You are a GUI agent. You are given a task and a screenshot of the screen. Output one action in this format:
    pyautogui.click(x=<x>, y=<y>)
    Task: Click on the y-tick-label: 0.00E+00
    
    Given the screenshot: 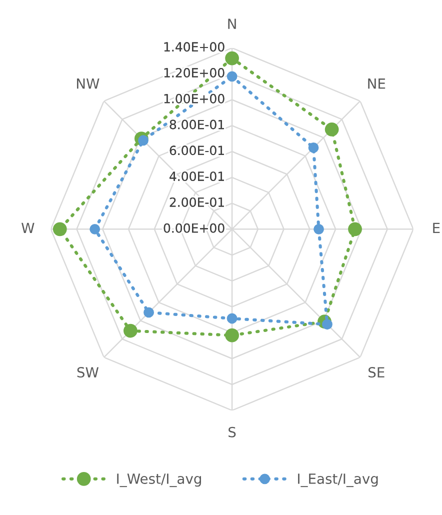 What is the action you would take?
    pyautogui.click(x=194, y=228)
    